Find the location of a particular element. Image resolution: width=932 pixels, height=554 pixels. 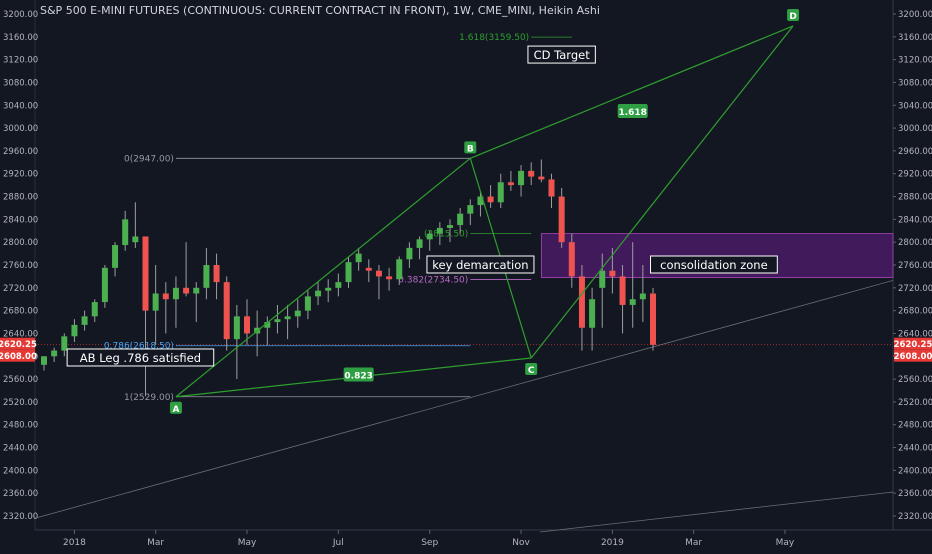

y-tick-label-left: 3160.00 is located at coordinates (20, 38).